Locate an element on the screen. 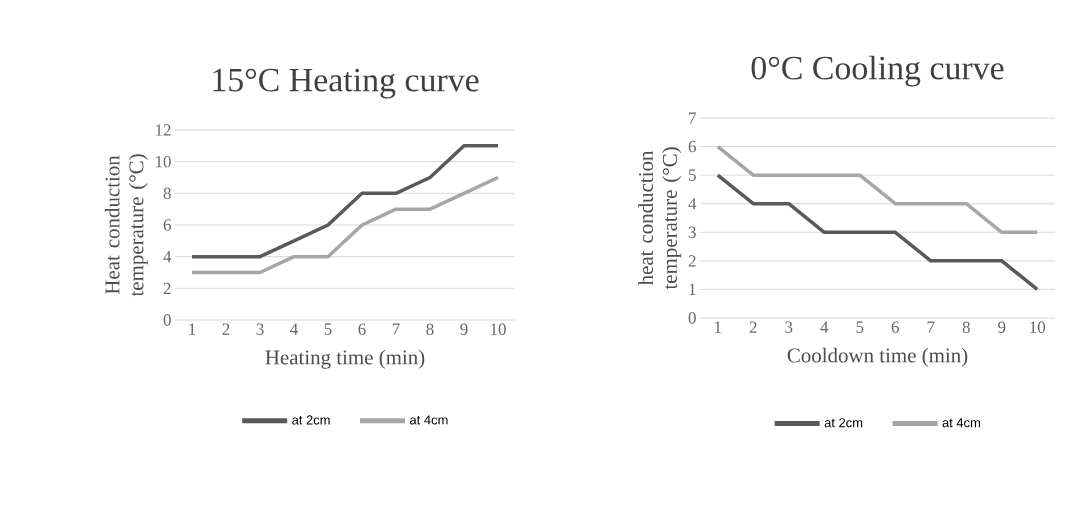 This screenshot has height=505, width=1073. y-tick-label: 10 is located at coordinates (163, 161).